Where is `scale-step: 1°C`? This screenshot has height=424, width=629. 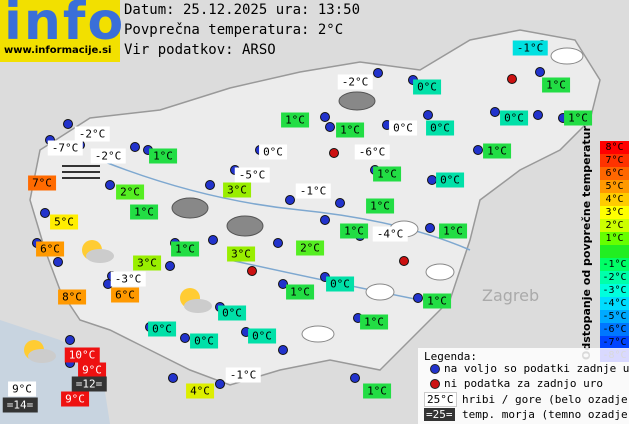 scale-step: 1°C is located at coordinates (614, 238).